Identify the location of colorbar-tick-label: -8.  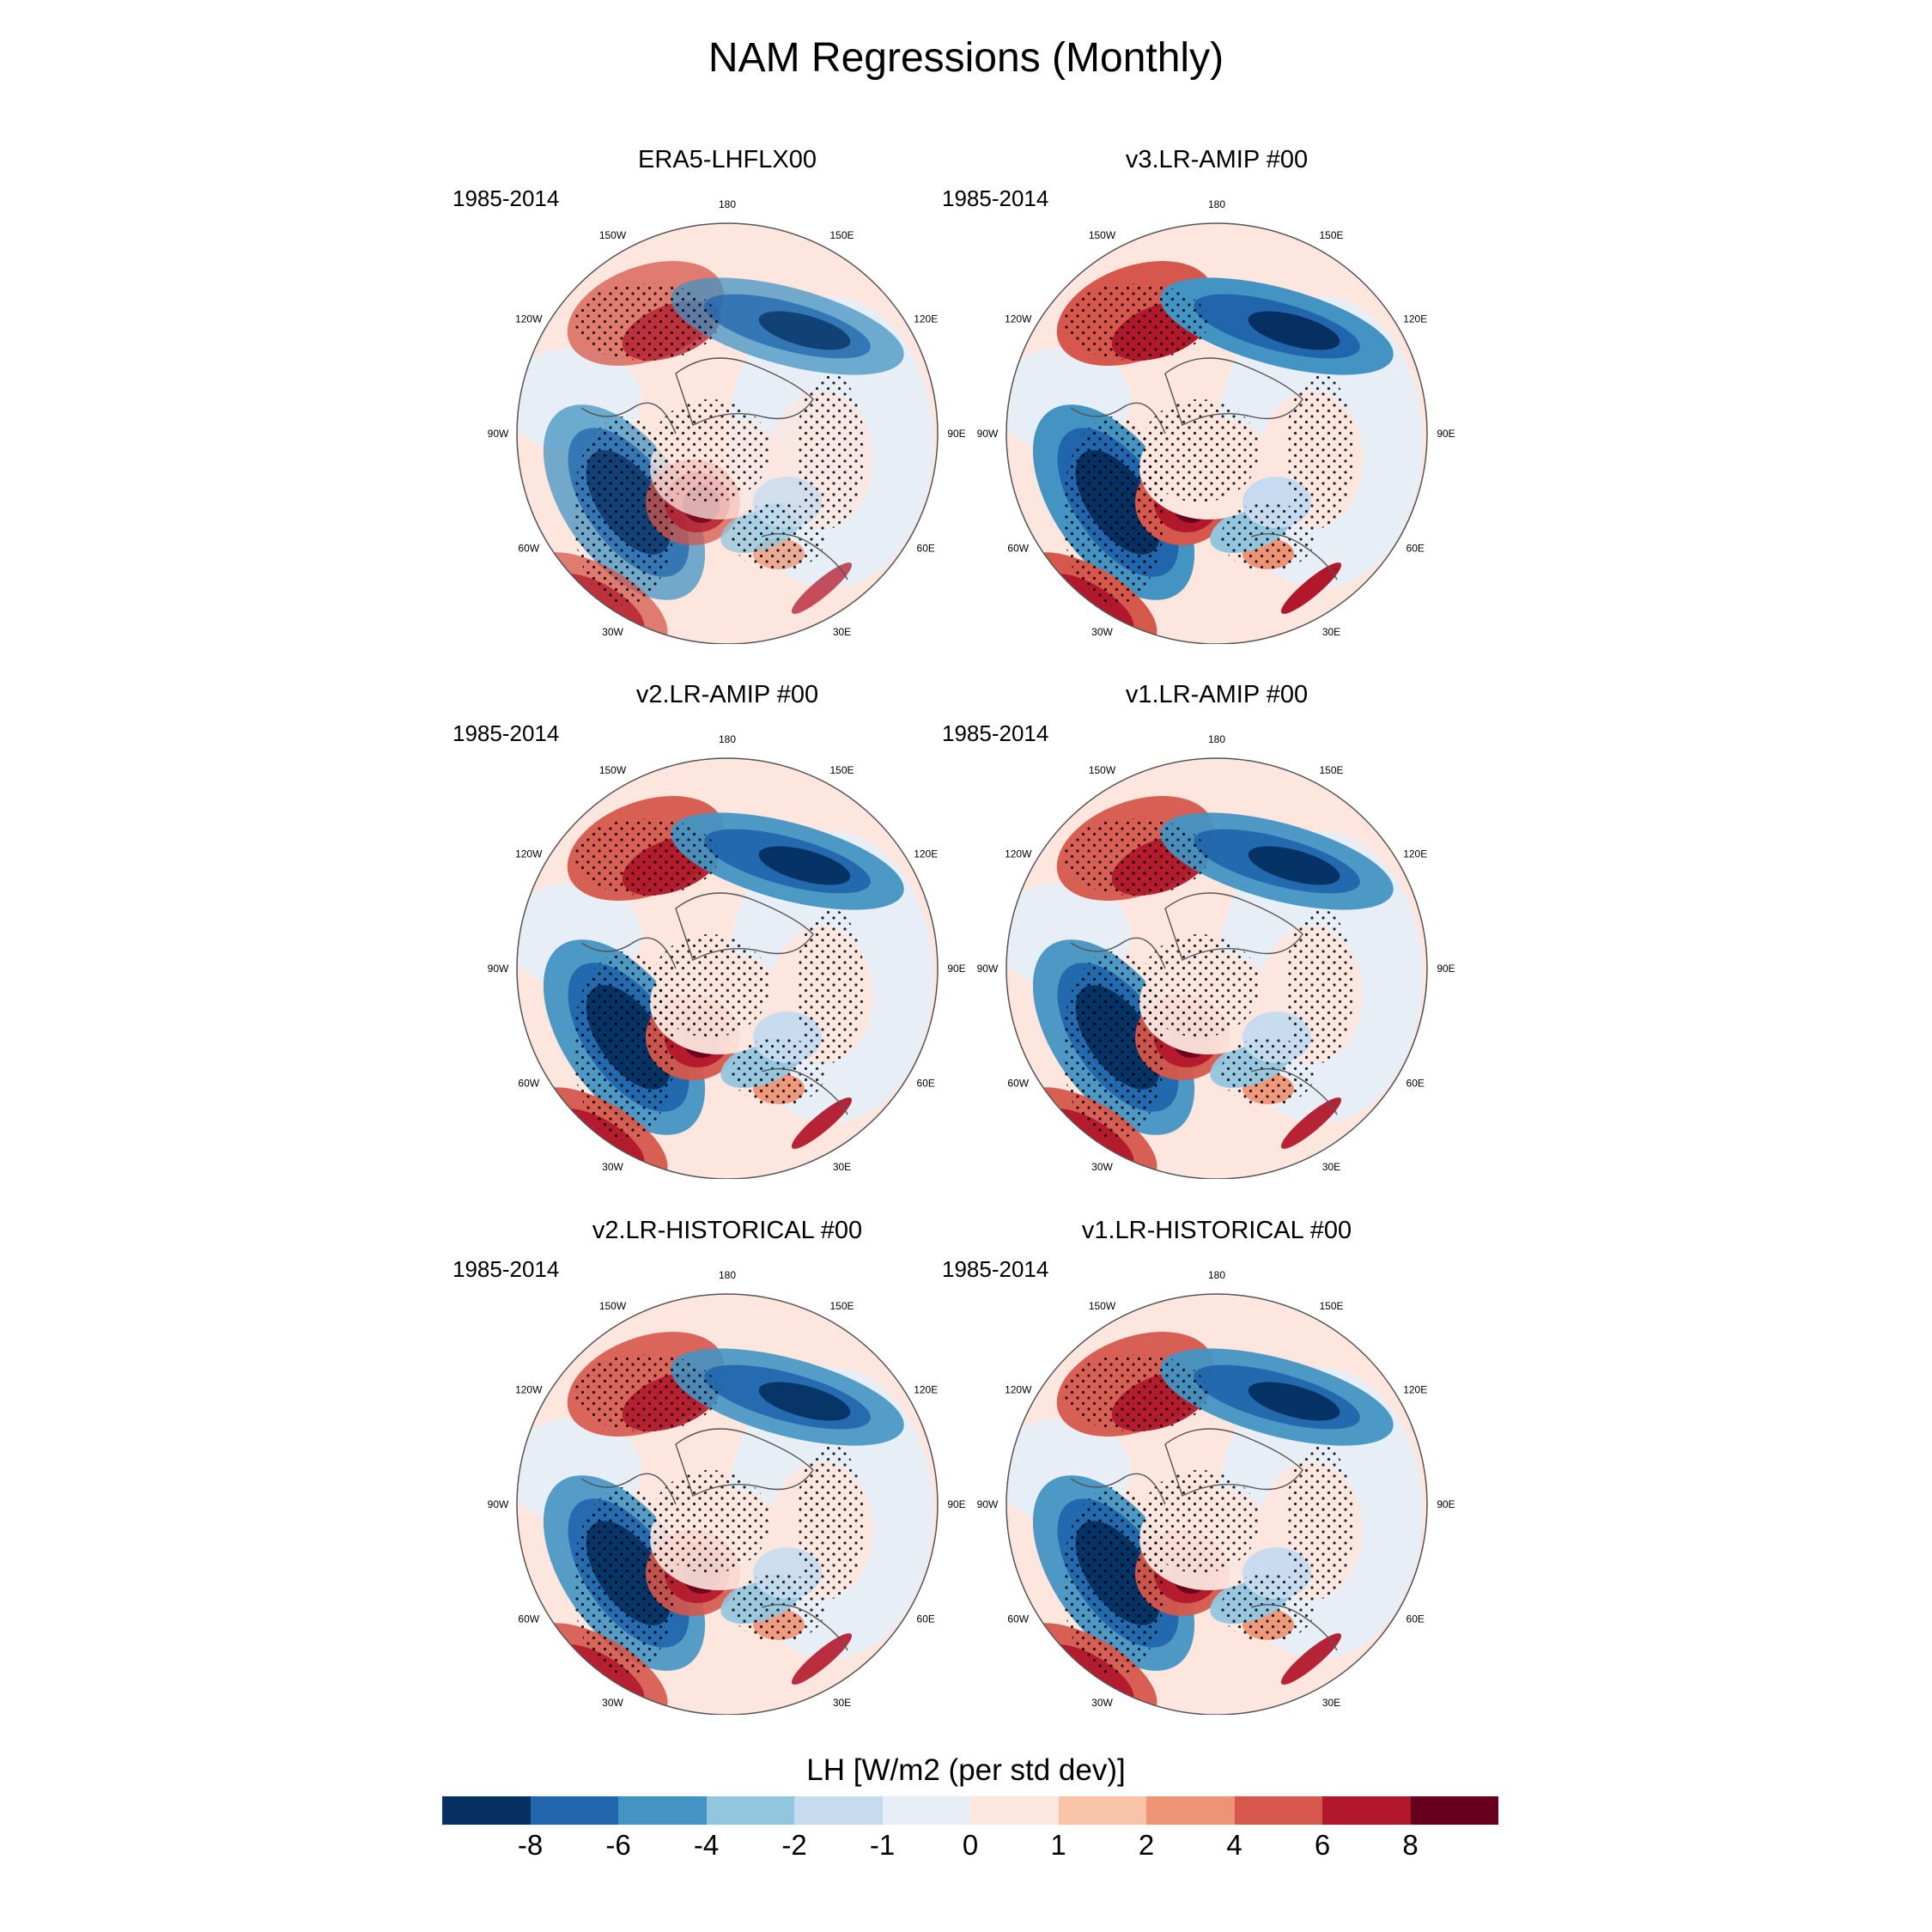
(530, 1845).